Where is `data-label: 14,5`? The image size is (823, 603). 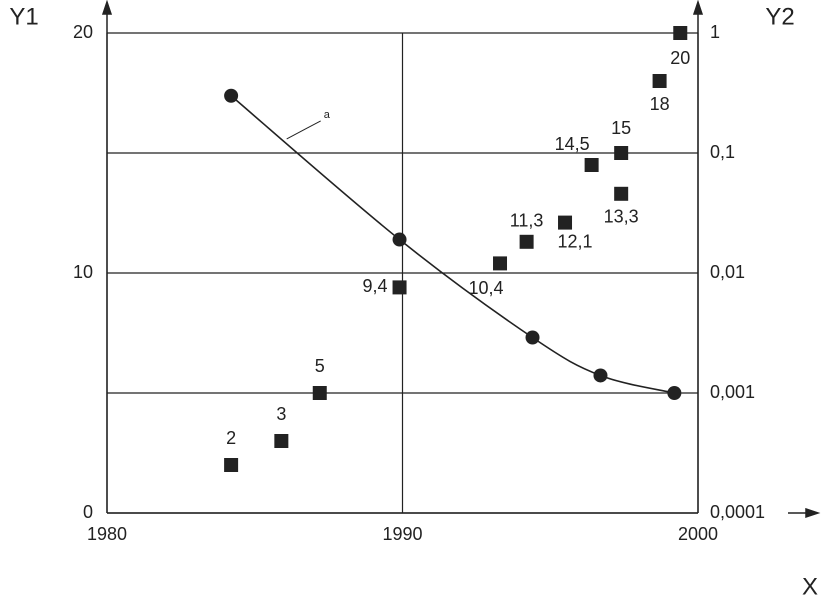
data-label: 14,5 is located at coordinates (572, 144).